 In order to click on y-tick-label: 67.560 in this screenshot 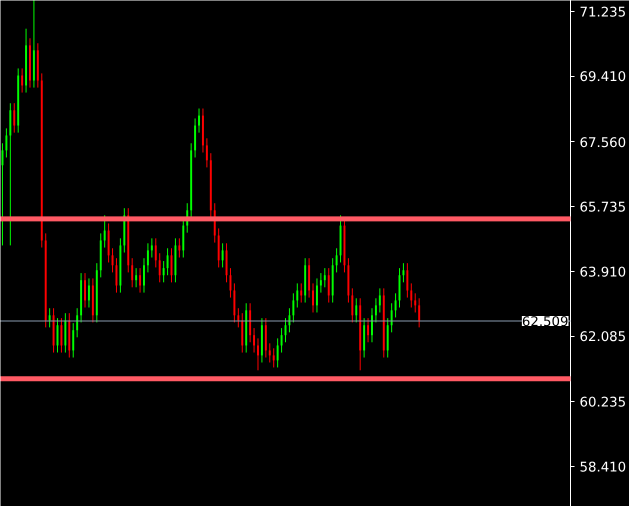, I will do `click(603, 143)`.